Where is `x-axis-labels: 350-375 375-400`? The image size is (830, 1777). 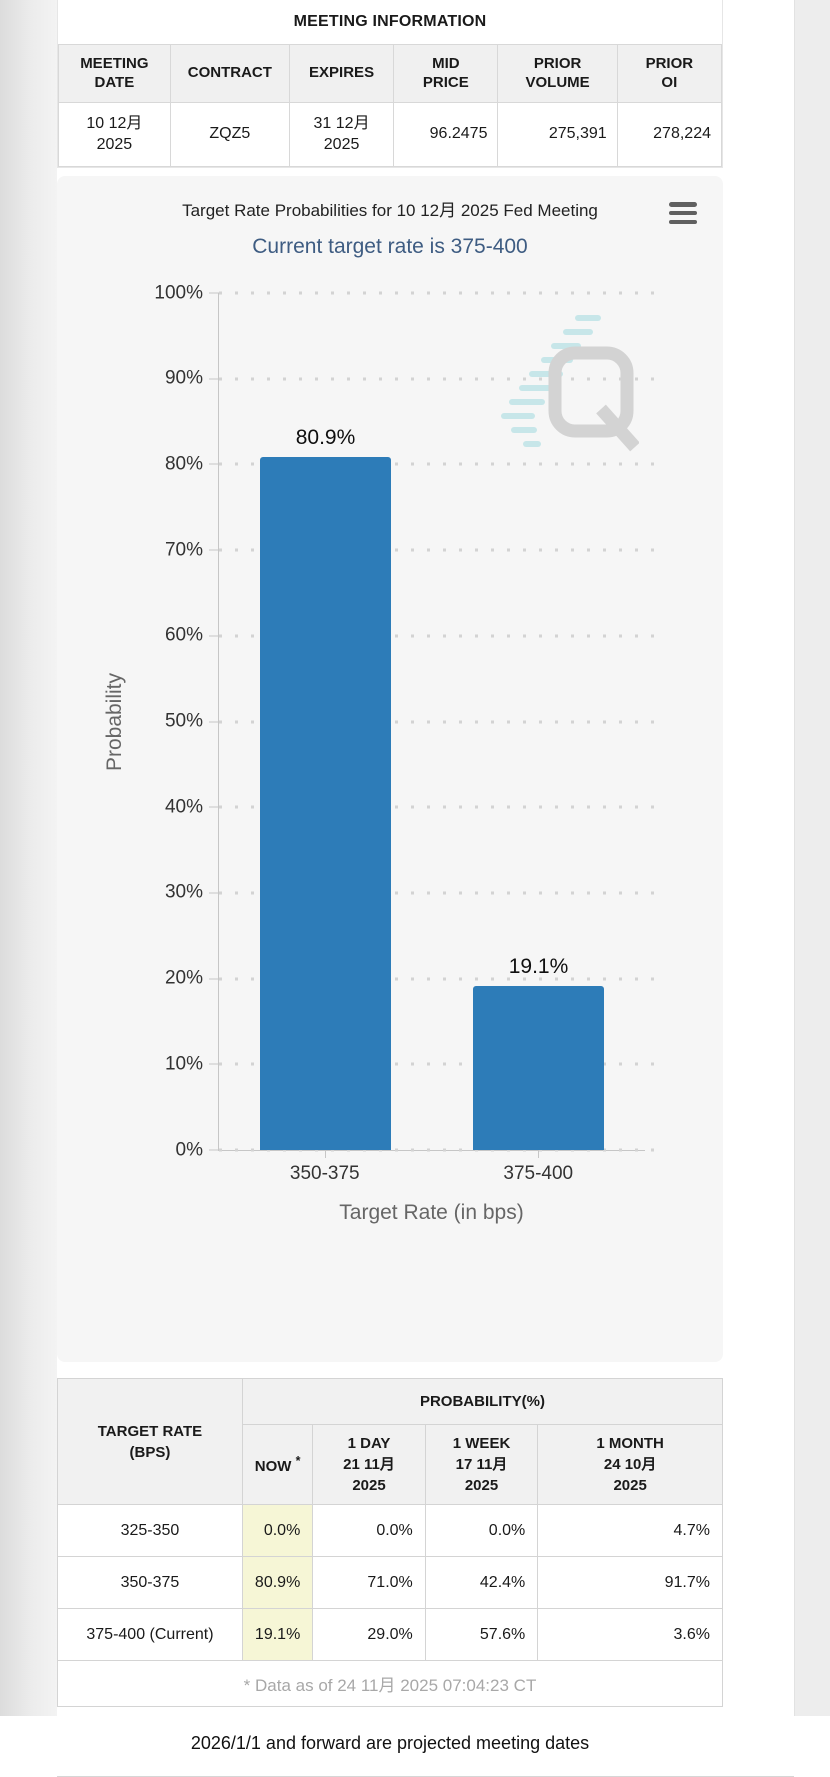 x-axis-labels: 350-375 375-400 is located at coordinates (431, 1168).